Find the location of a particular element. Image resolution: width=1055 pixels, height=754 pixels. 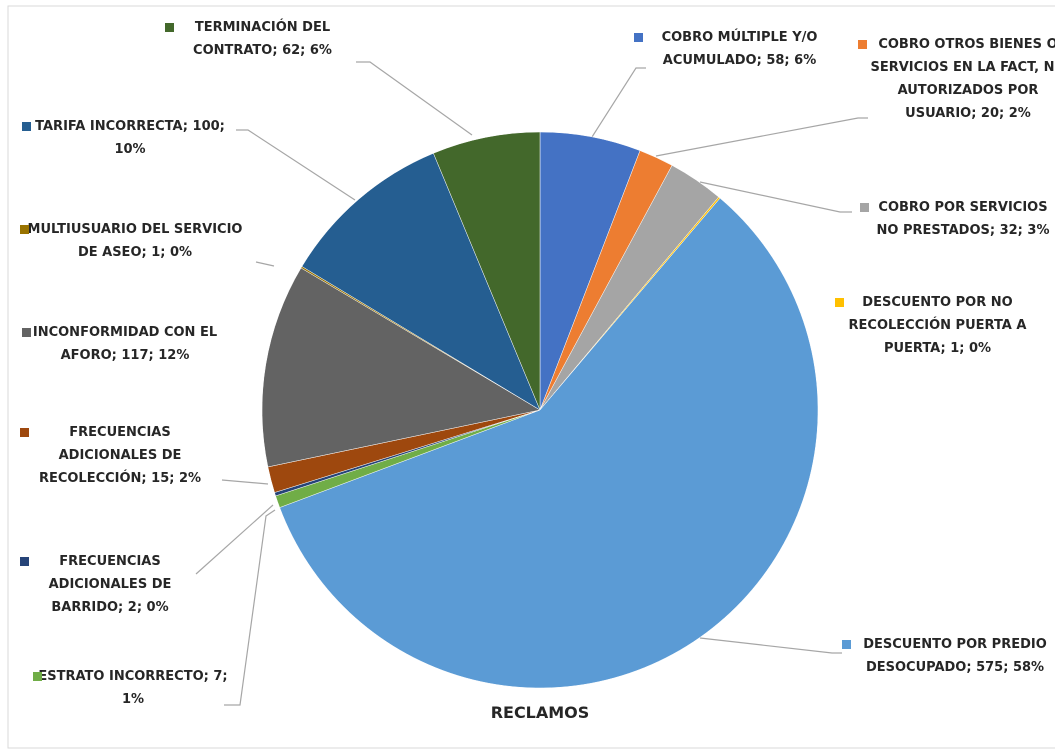

data-label: COBRO MÚLTIPLE Y/O ACUMULADO; 58; 6% is located at coordinates (739, 49).